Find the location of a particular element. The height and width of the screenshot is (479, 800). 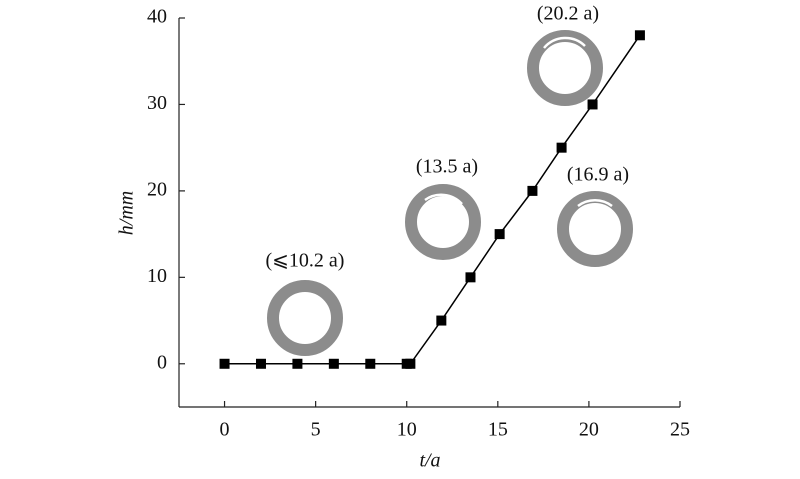

x-tick-label: 20 is located at coordinates (589, 430).